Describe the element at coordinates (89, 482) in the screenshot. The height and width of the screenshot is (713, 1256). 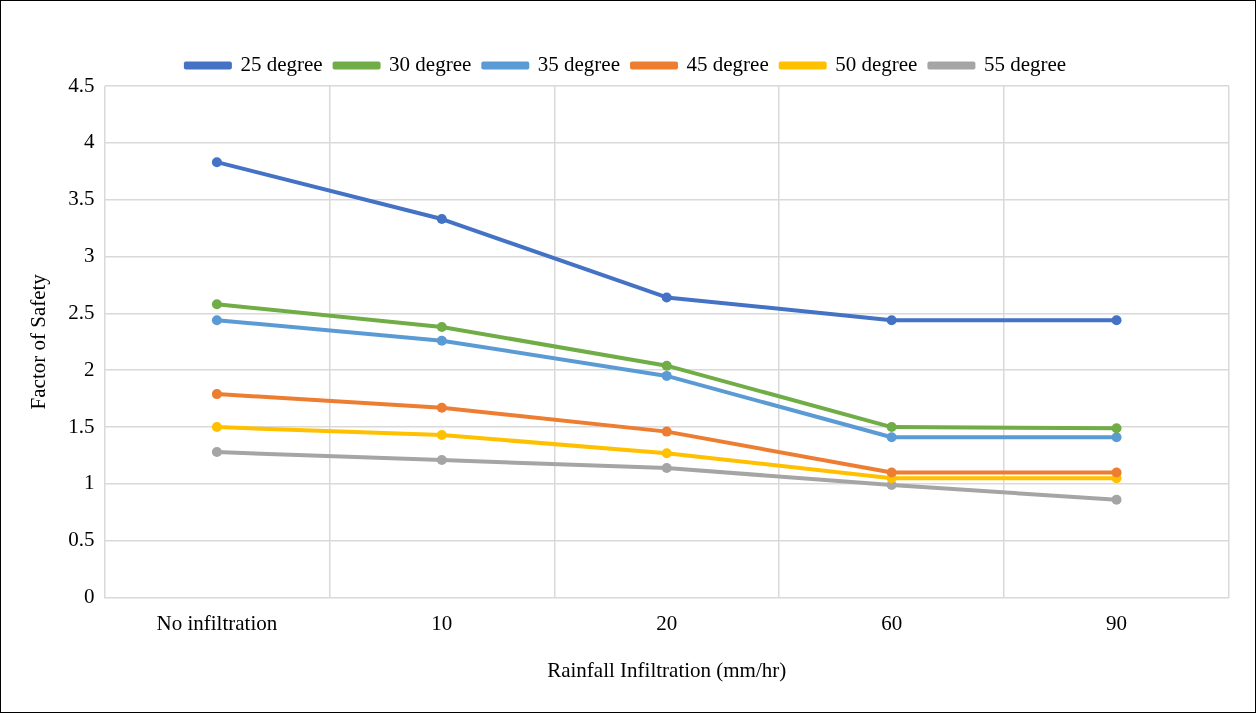
I see `y-tick-label: 1` at that location.